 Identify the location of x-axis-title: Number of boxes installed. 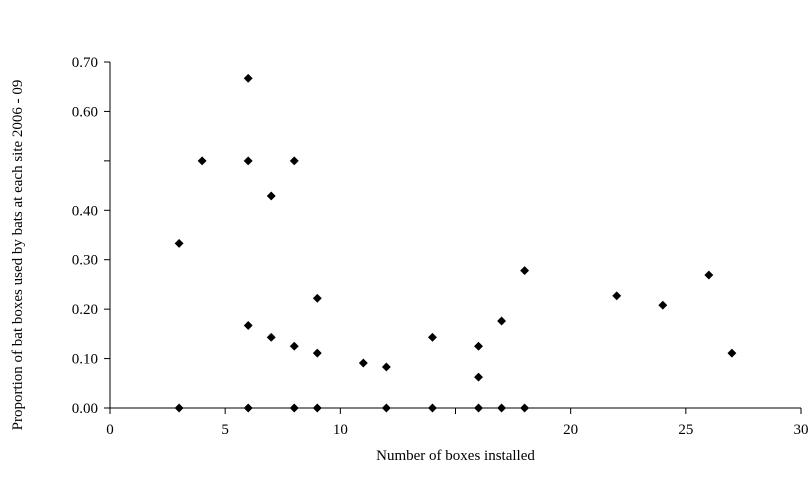
(455, 456).